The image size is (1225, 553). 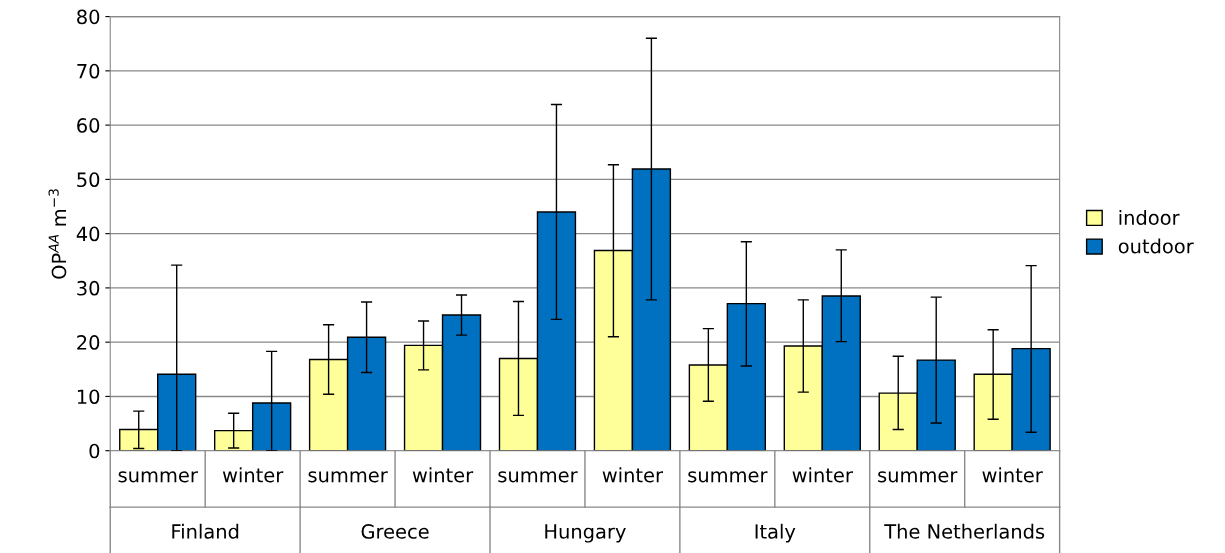 I want to click on text: The Netherlands, so click(x=964, y=531).